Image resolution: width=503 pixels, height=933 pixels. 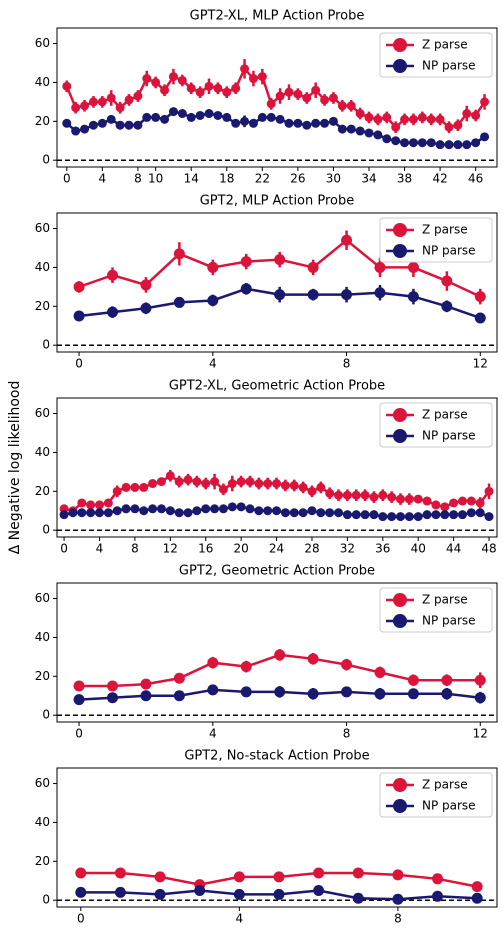 What do you see at coordinates (276, 756) in the screenshot?
I see `chart-title: GPT2, No-stack Action Probe` at bounding box center [276, 756].